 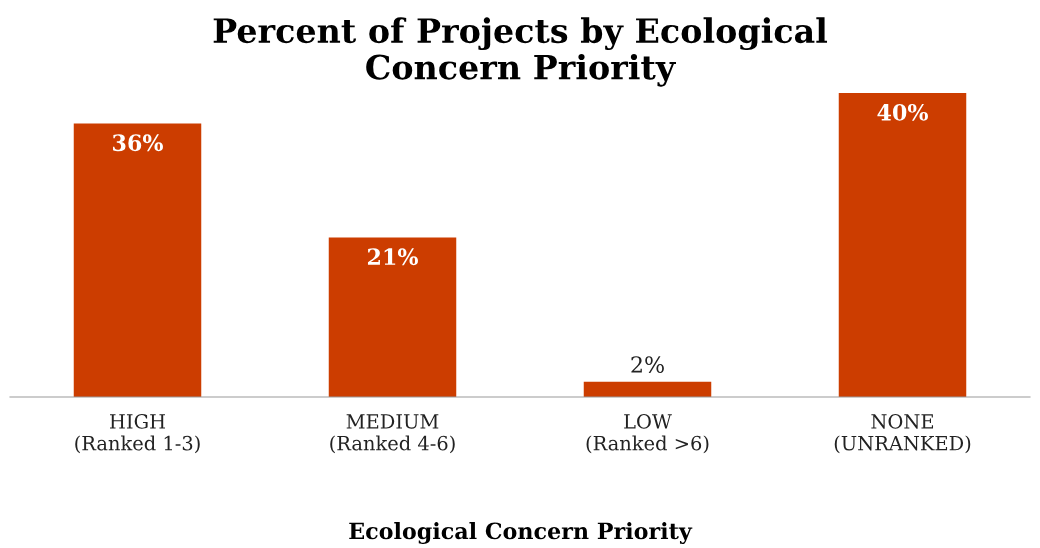 I want to click on x-tick-label: LOW (Ranked >6), so click(x=647, y=434).